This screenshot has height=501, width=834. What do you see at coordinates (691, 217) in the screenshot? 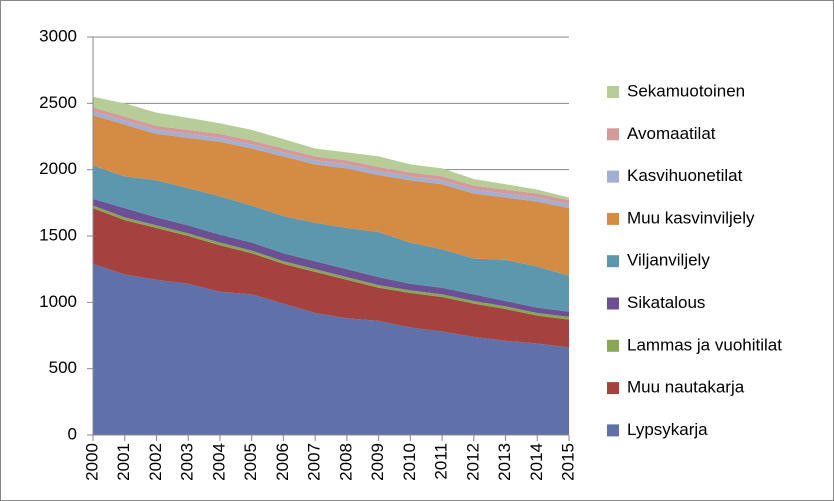
I see `legend-label: Muu kasvinviljely` at bounding box center [691, 217].